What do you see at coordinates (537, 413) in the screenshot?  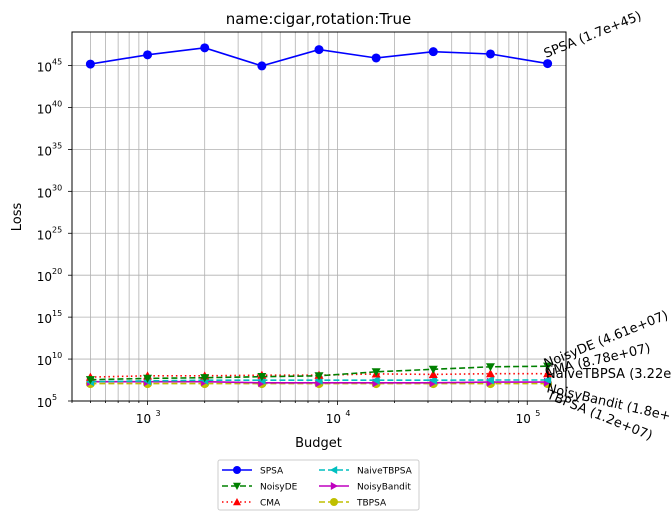 I see `x-tick-label-exponent: 5` at bounding box center [537, 413].